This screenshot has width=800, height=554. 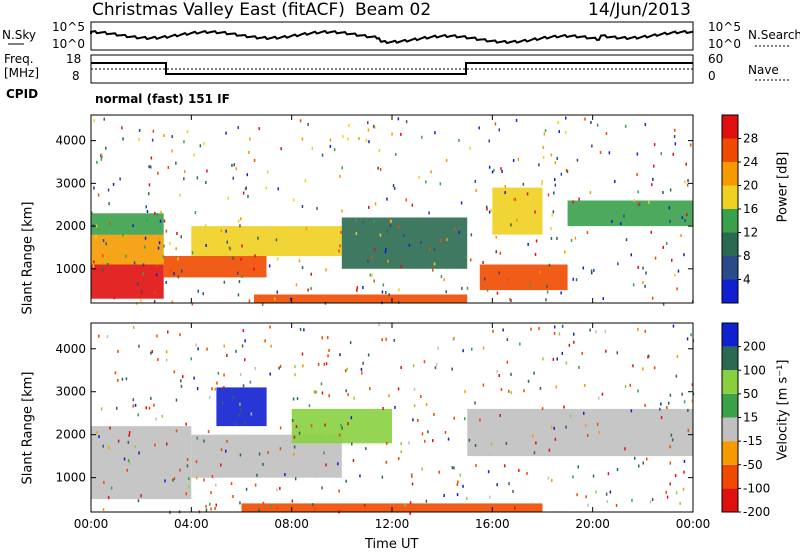 I want to click on noise-left-tick-bottom: 10^0, so click(x=68, y=44).